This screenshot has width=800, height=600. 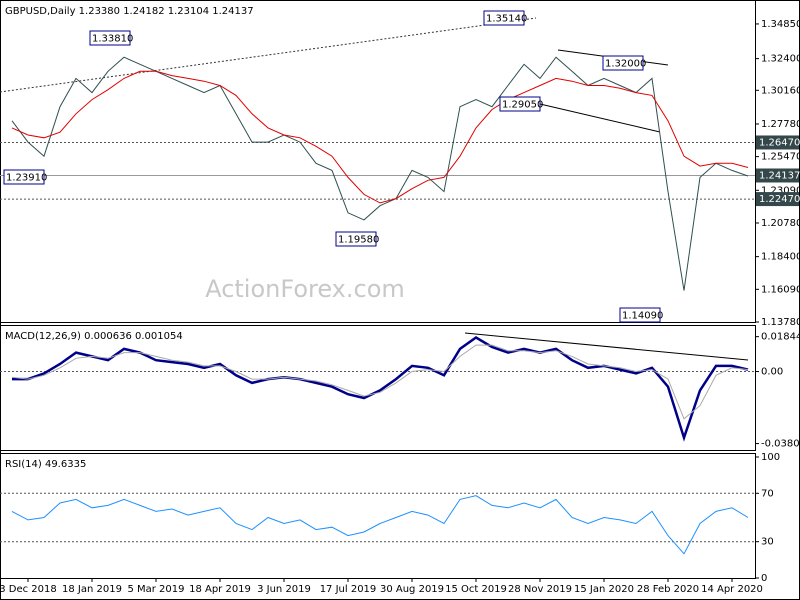 What do you see at coordinates (604, 589) in the screenshot?
I see `x-tick-label: 15 Jan 2020` at bounding box center [604, 589].